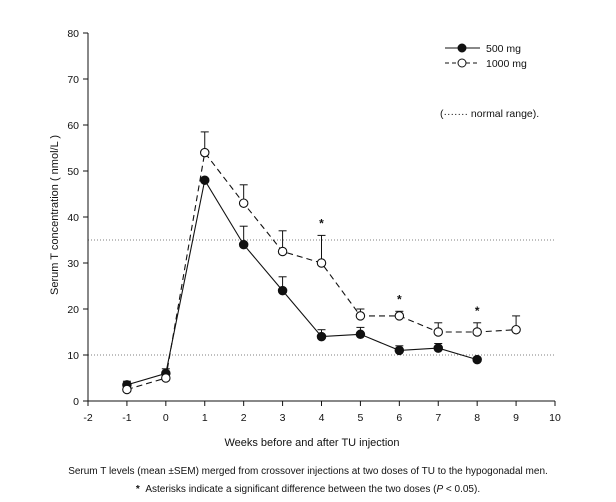 Image resolution: width=616 pixels, height=502 pixels. What do you see at coordinates (76, 402) in the screenshot?
I see `y-tick-label-0: 0` at bounding box center [76, 402].